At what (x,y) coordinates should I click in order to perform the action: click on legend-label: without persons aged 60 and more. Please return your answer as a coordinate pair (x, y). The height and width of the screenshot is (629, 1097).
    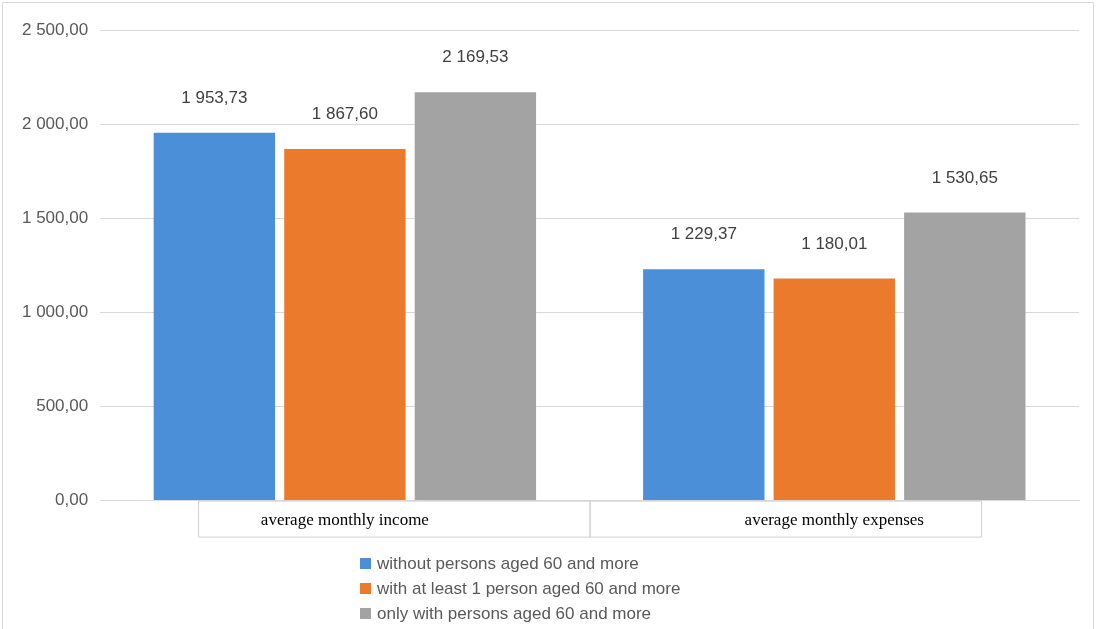
    Looking at the image, I should click on (508, 564).